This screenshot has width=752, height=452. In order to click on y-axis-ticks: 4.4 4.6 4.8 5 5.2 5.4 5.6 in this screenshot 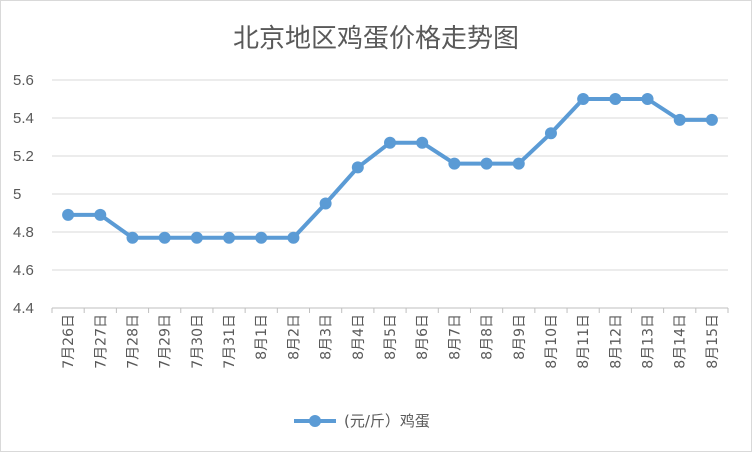, I will do `click(23, 194)`.